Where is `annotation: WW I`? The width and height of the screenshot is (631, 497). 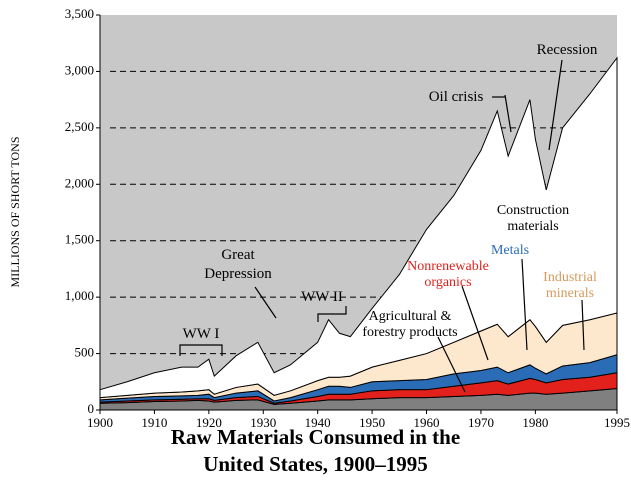 annotation: WW I is located at coordinates (201, 334).